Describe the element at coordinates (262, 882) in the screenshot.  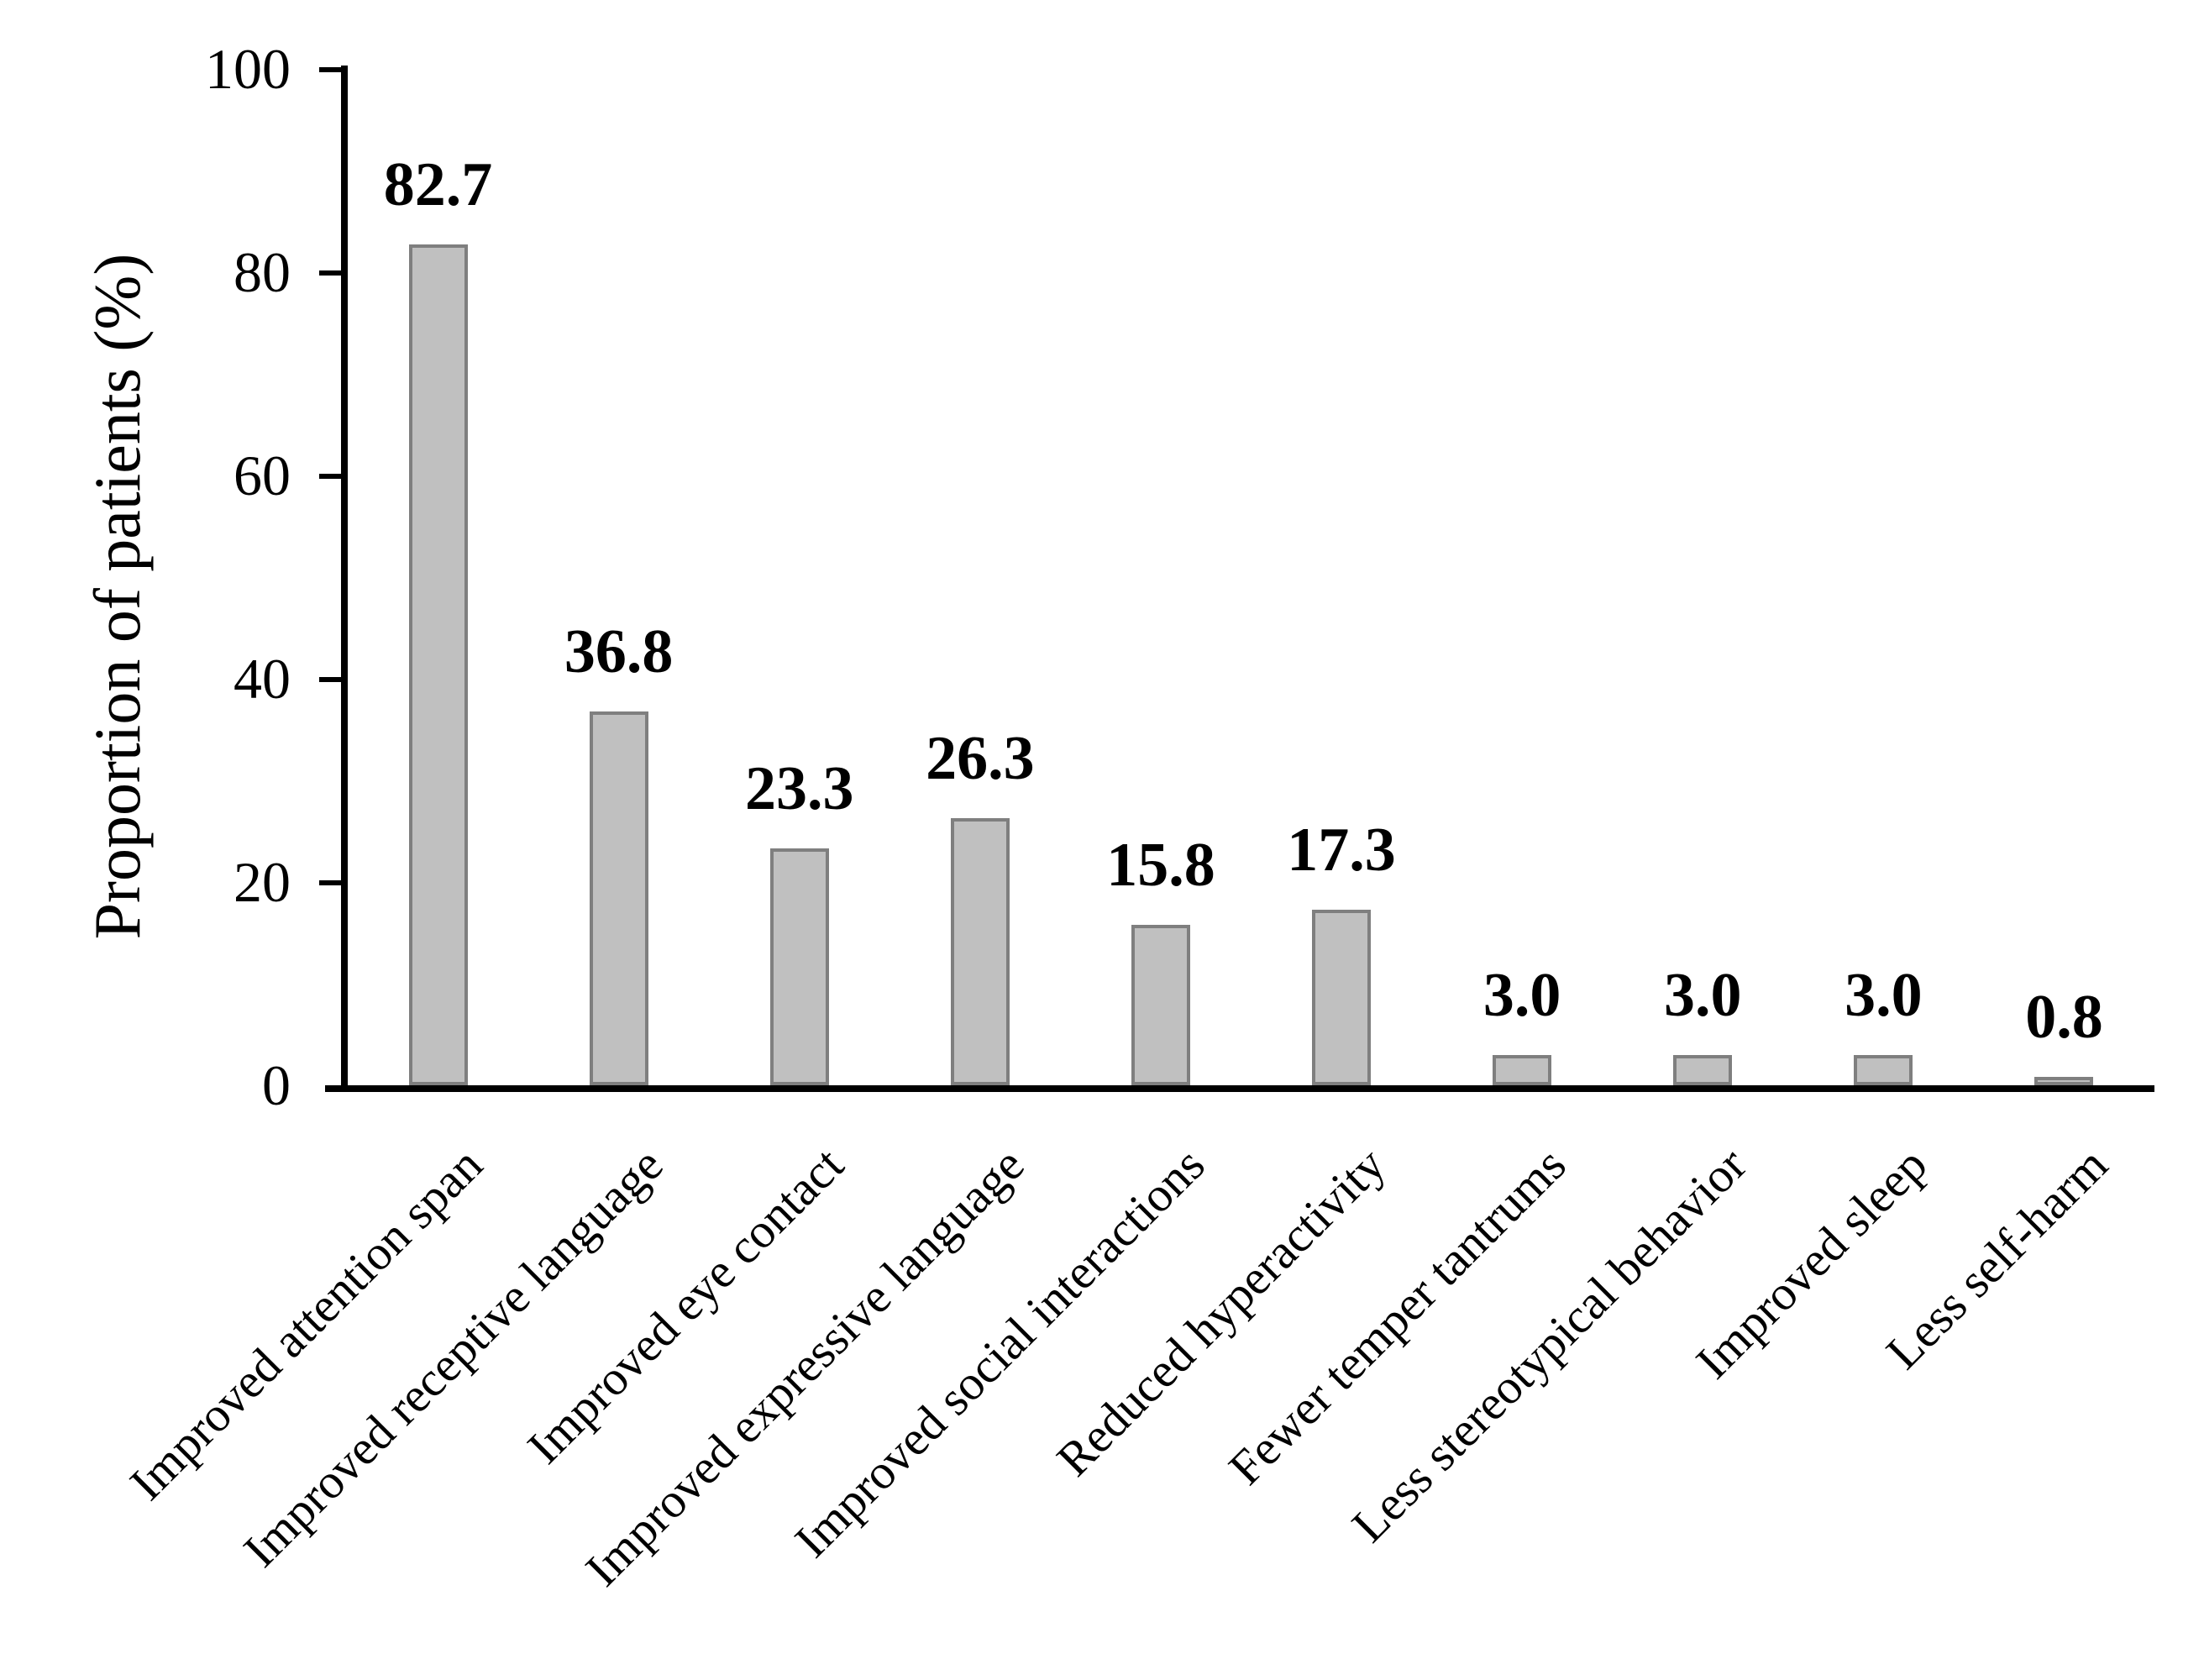
I see `y-tick-label: 20` at that location.